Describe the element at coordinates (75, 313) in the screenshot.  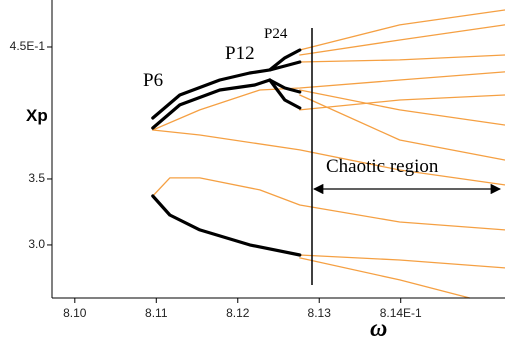
I see `x-tick-label: 8.10` at that location.